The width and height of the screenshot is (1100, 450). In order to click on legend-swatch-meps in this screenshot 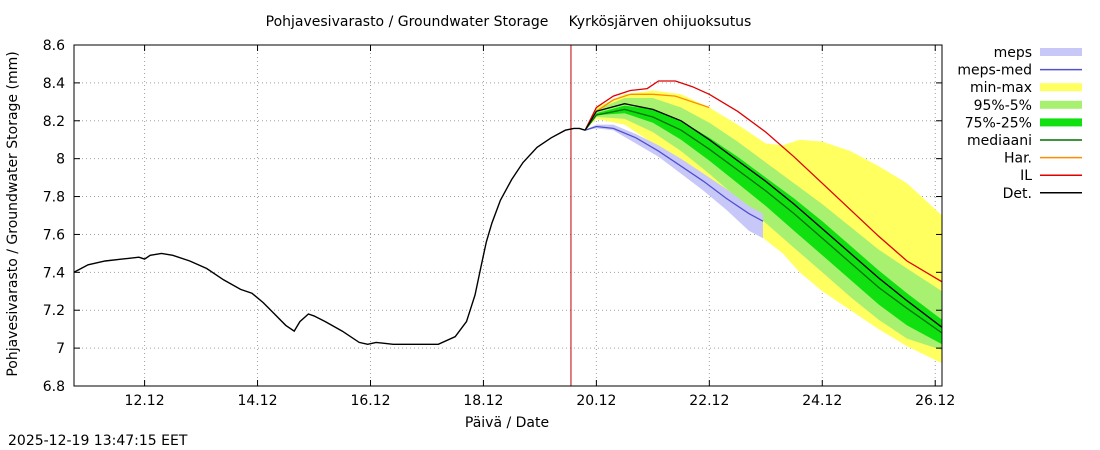, I will do `click(1061, 52)`.